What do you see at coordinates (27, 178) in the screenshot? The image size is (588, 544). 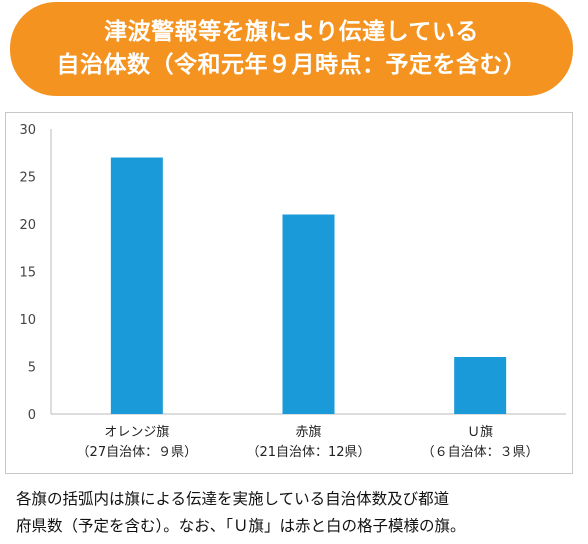 I see `y-tick-label: 25` at bounding box center [27, 178].